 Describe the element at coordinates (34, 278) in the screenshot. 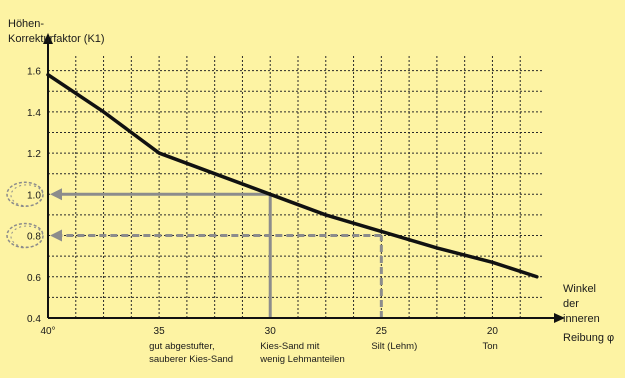

I see `y-tick-label-1: 0.6` at that location.